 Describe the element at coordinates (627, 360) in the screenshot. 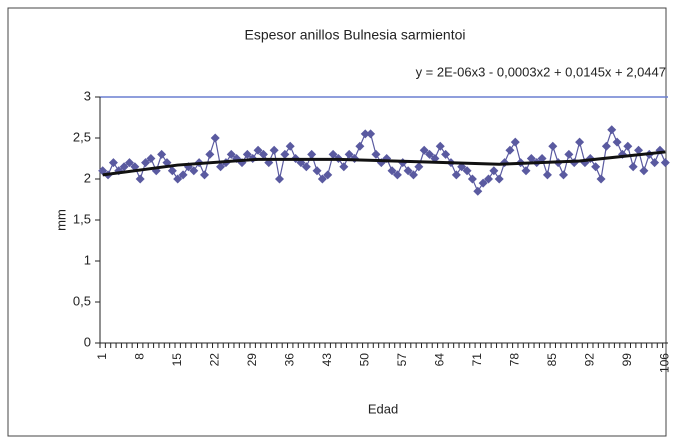

I see `x-tick-label: 99` at that location.